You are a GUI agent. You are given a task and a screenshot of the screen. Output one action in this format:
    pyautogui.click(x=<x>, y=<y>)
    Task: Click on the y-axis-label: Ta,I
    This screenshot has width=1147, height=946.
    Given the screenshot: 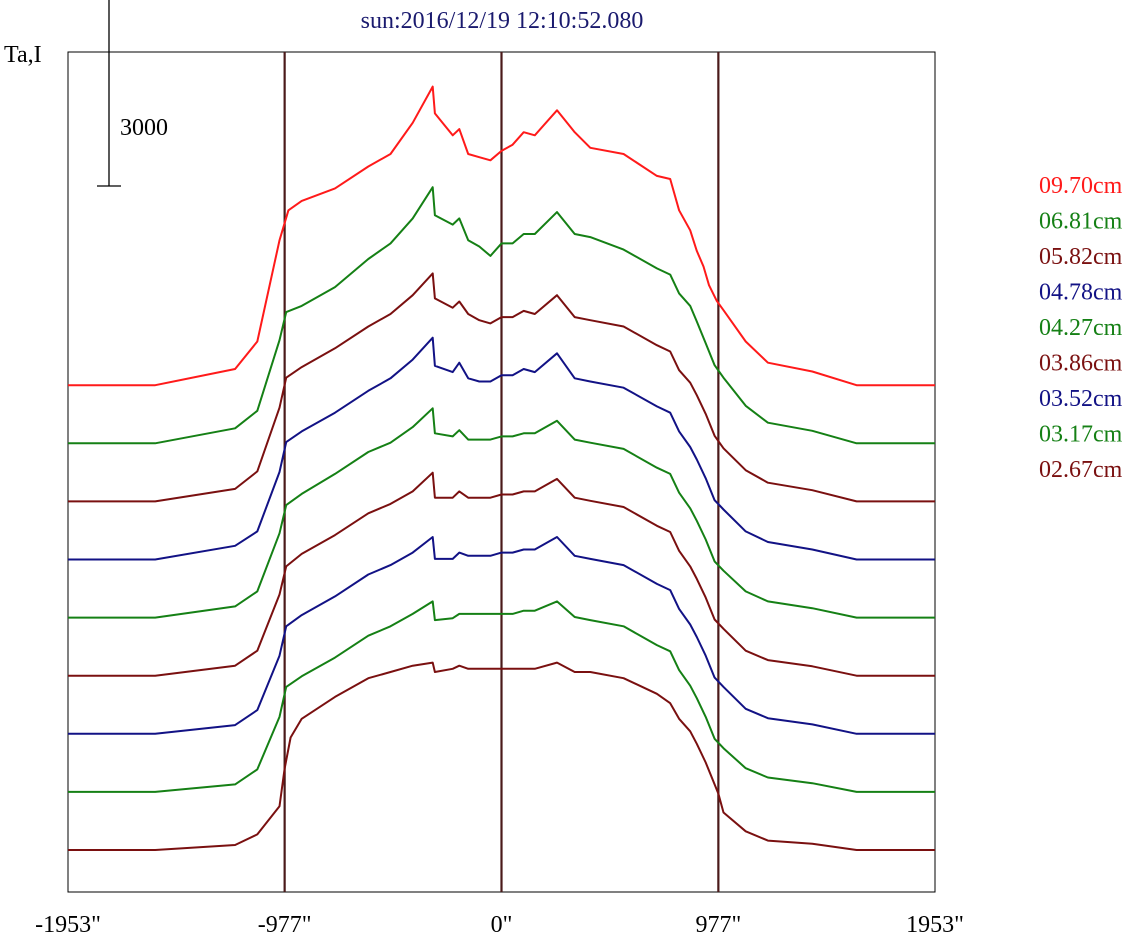 What is the action you would take?
    pyautogui.click(x=23, y=55)
    